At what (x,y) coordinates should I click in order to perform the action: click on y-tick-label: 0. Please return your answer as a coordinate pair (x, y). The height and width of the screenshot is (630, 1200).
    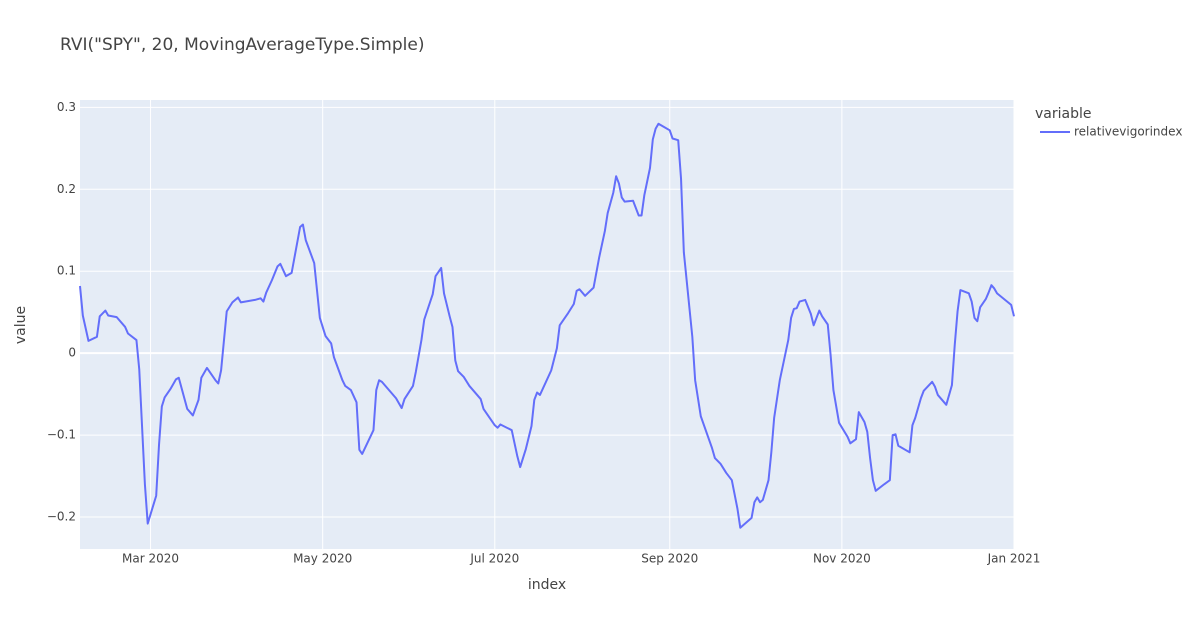
    Looking at the image, I should click on (72, 353).